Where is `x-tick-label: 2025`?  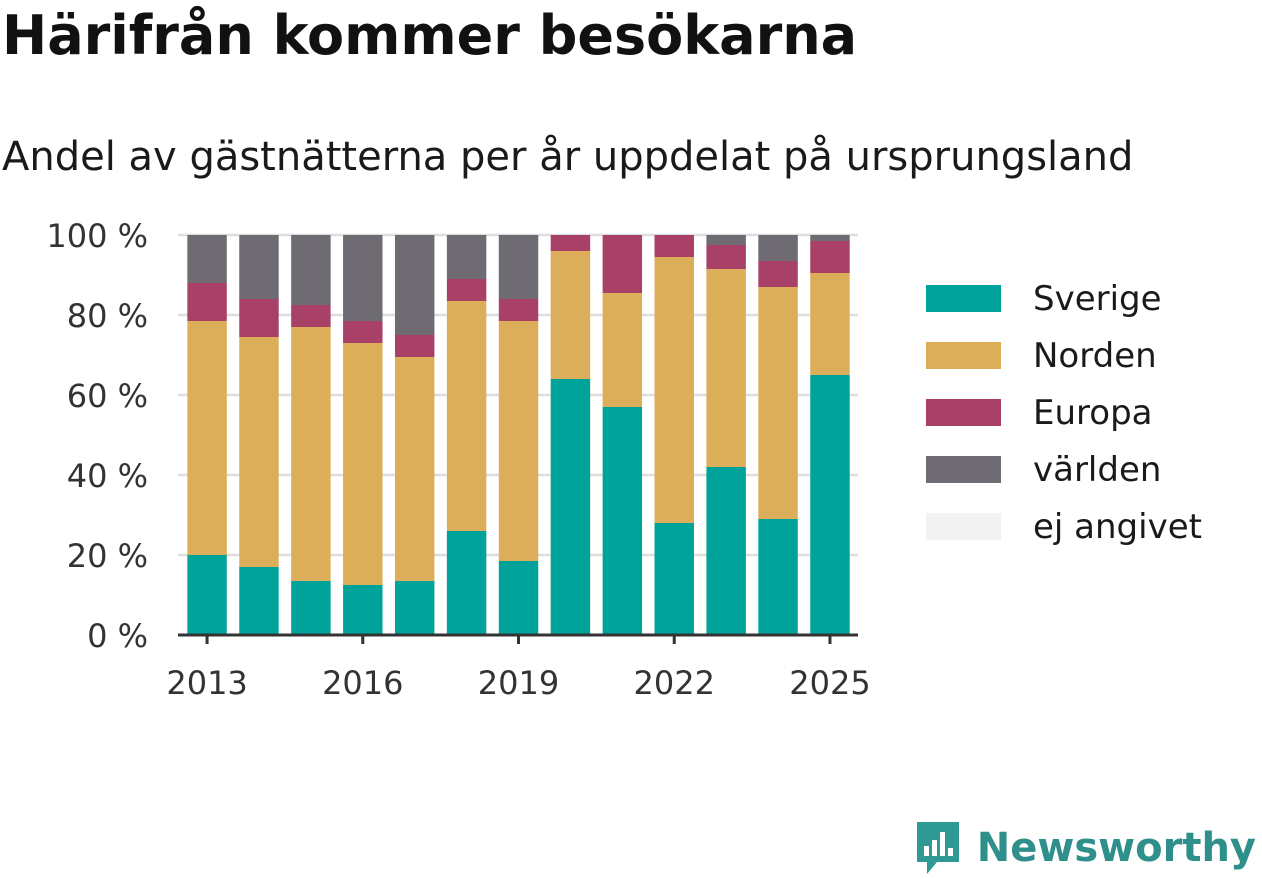
x-tick-label: 2025 is located at coordinates (829, 683).